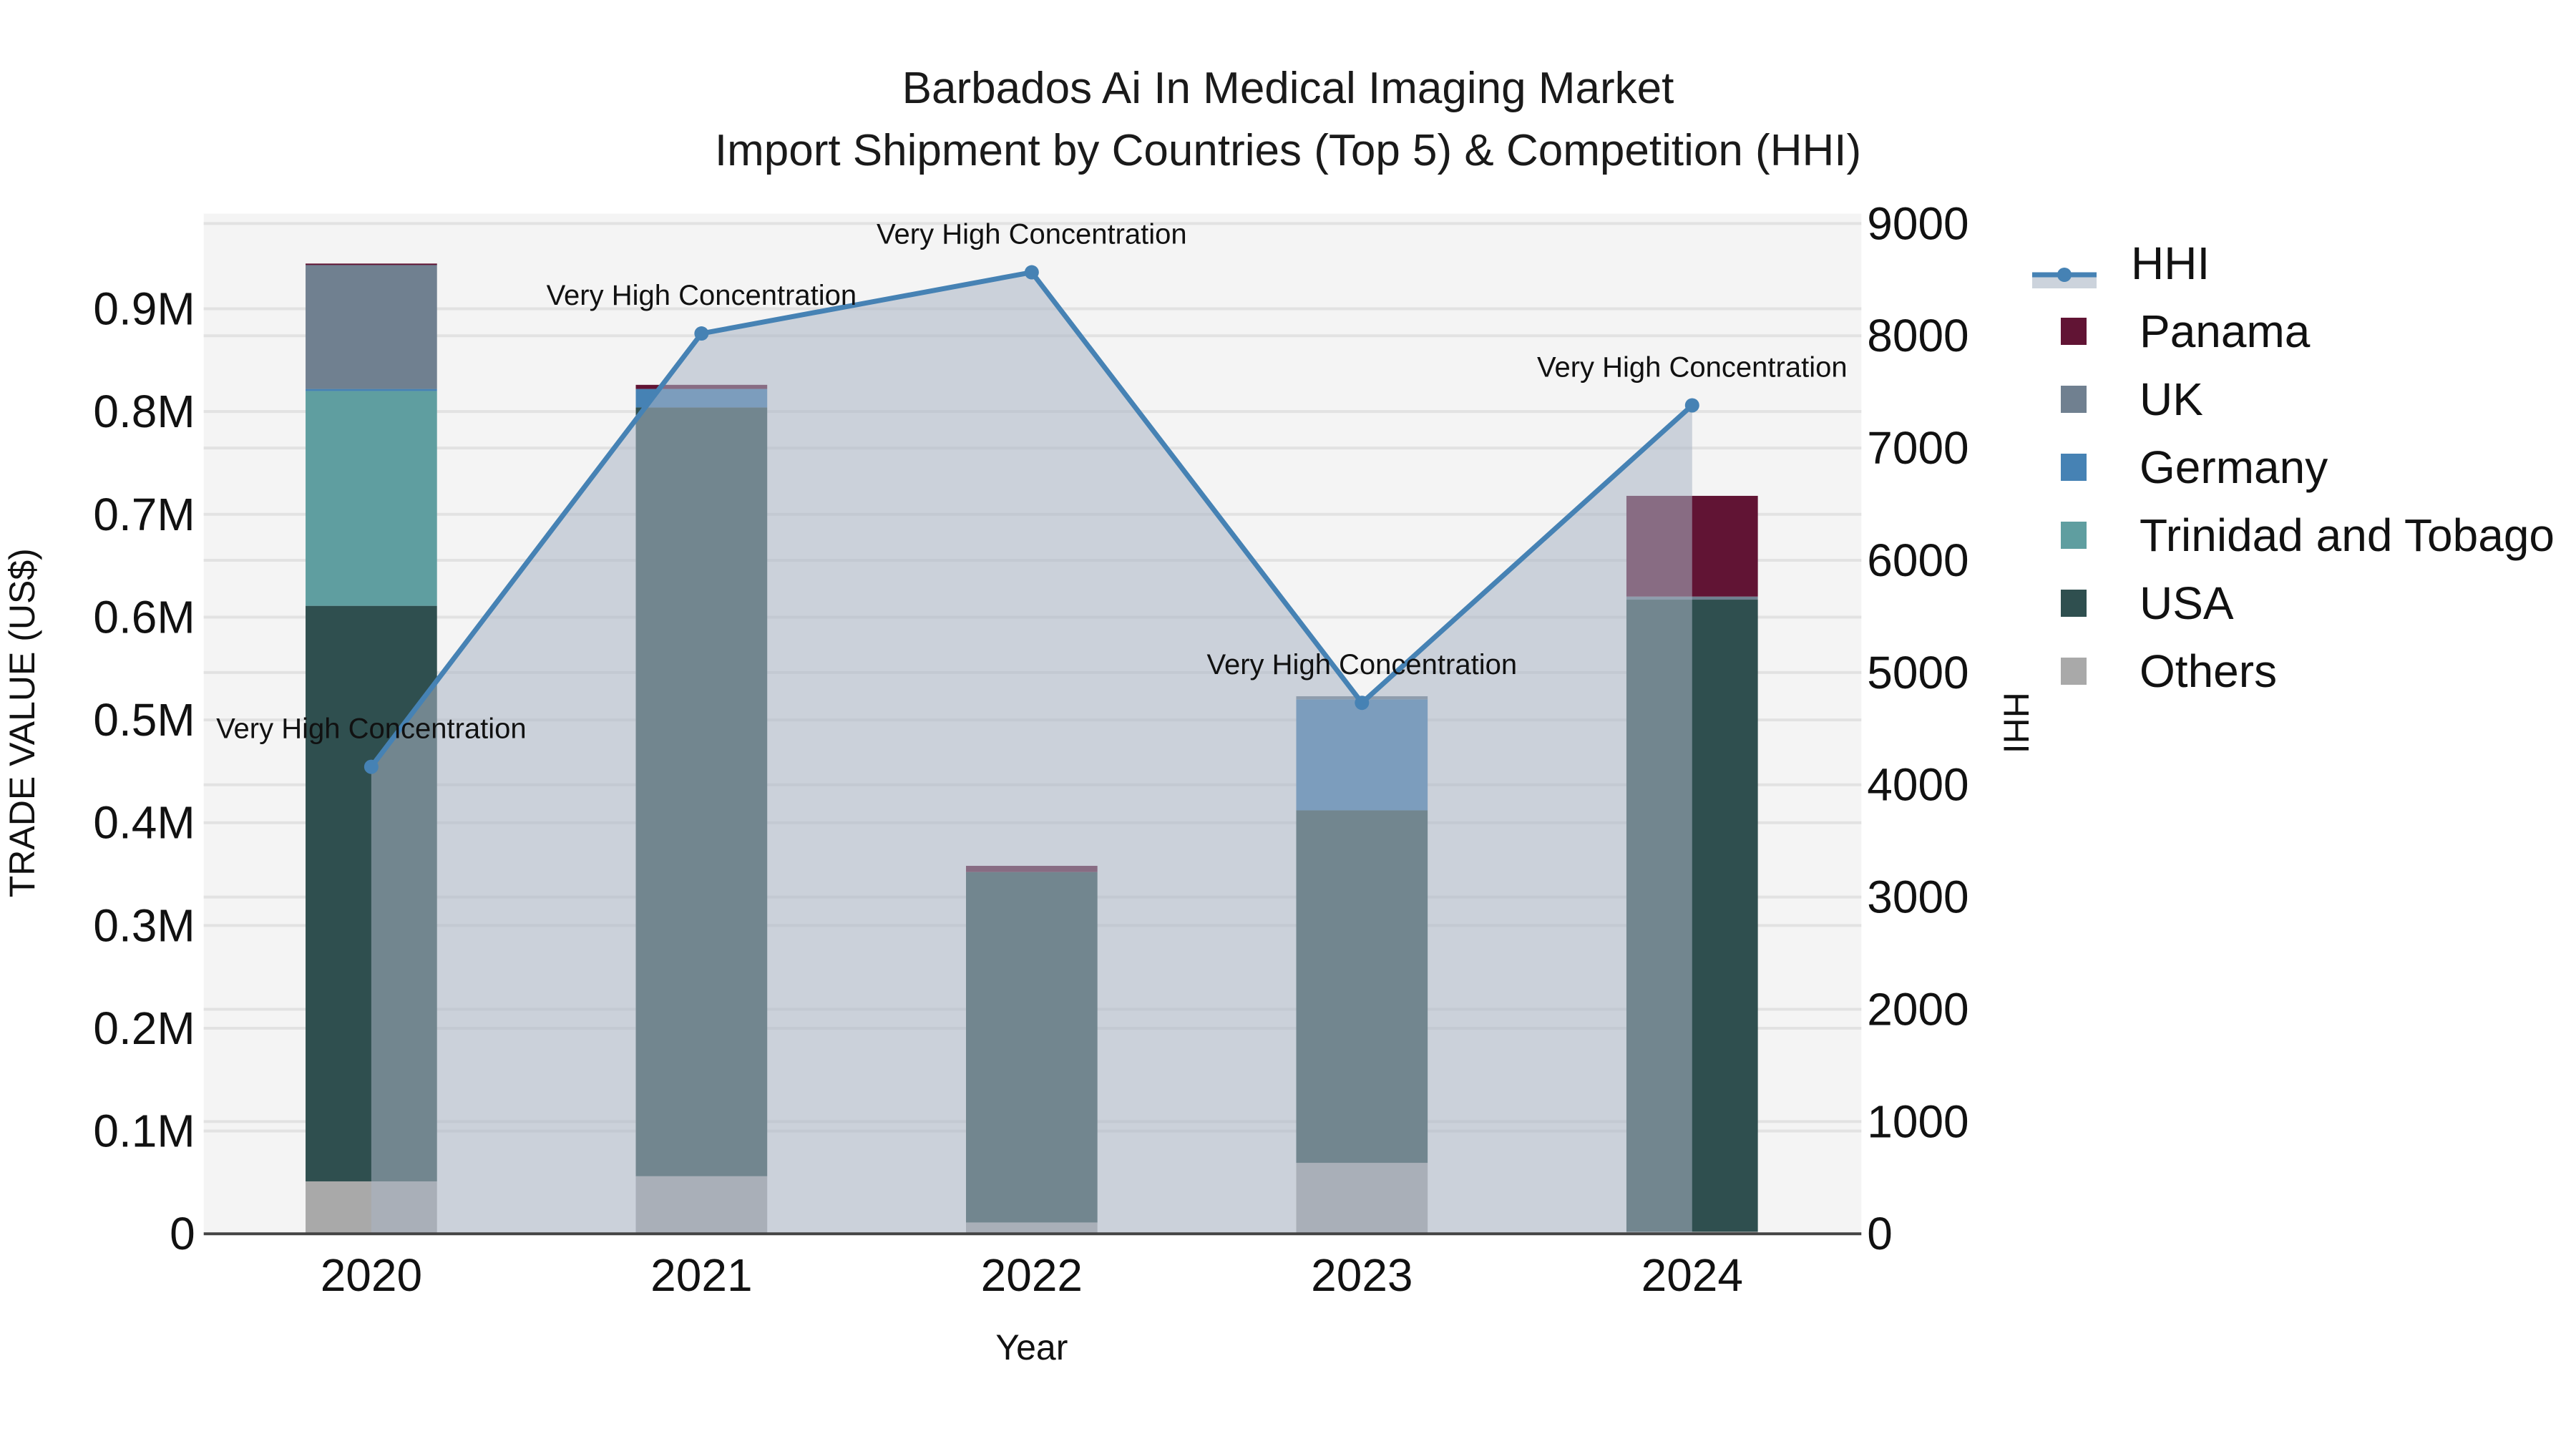  What do you see at coordinates (144, 514) in the screenshot?
I see `y-left-tick: 0.7M` at bounding box center [144, 514].